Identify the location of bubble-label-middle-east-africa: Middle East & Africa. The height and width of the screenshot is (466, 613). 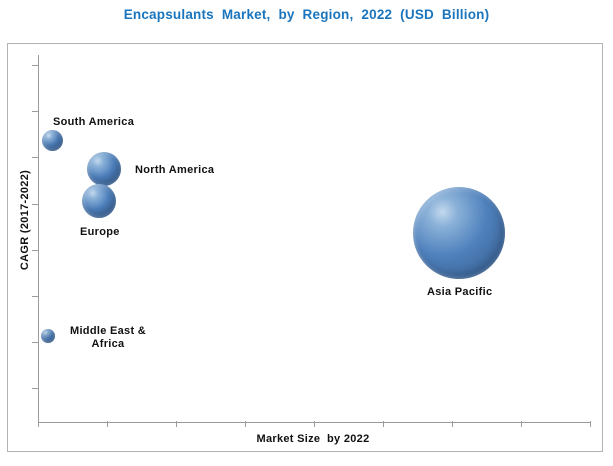
(108, 337).